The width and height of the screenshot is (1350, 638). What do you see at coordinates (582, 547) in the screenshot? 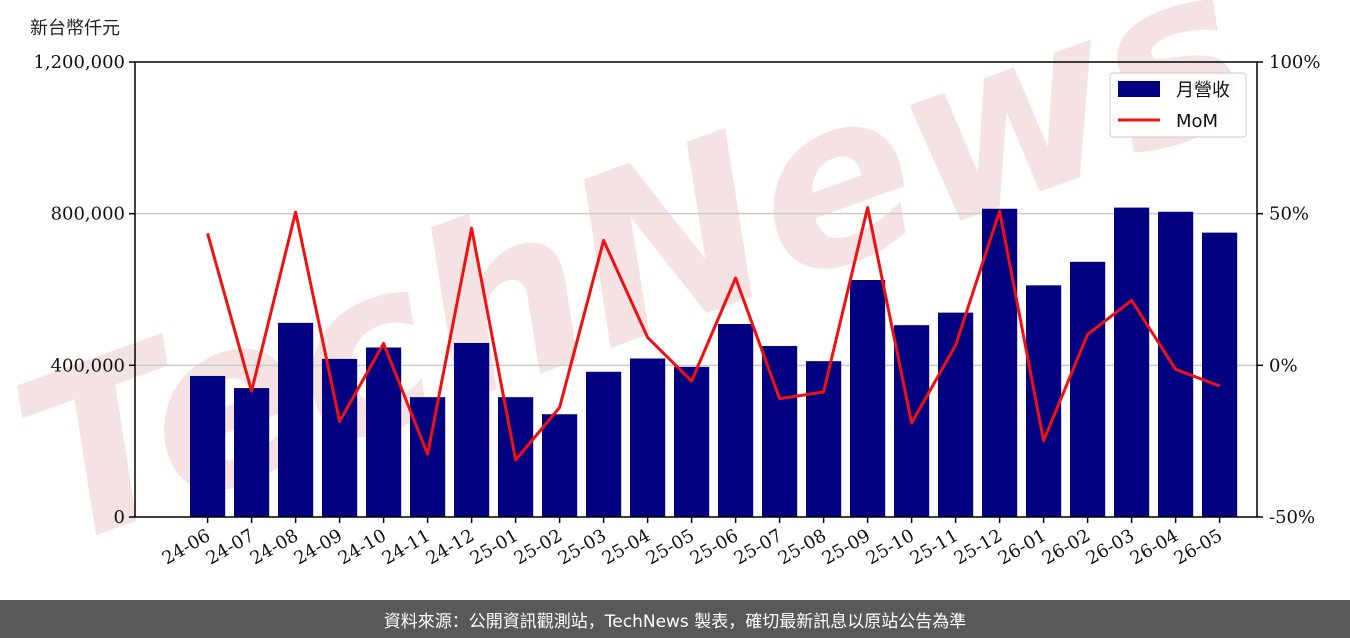
I see `x-tick-label: 25-03` at bounding box center [582, 547].